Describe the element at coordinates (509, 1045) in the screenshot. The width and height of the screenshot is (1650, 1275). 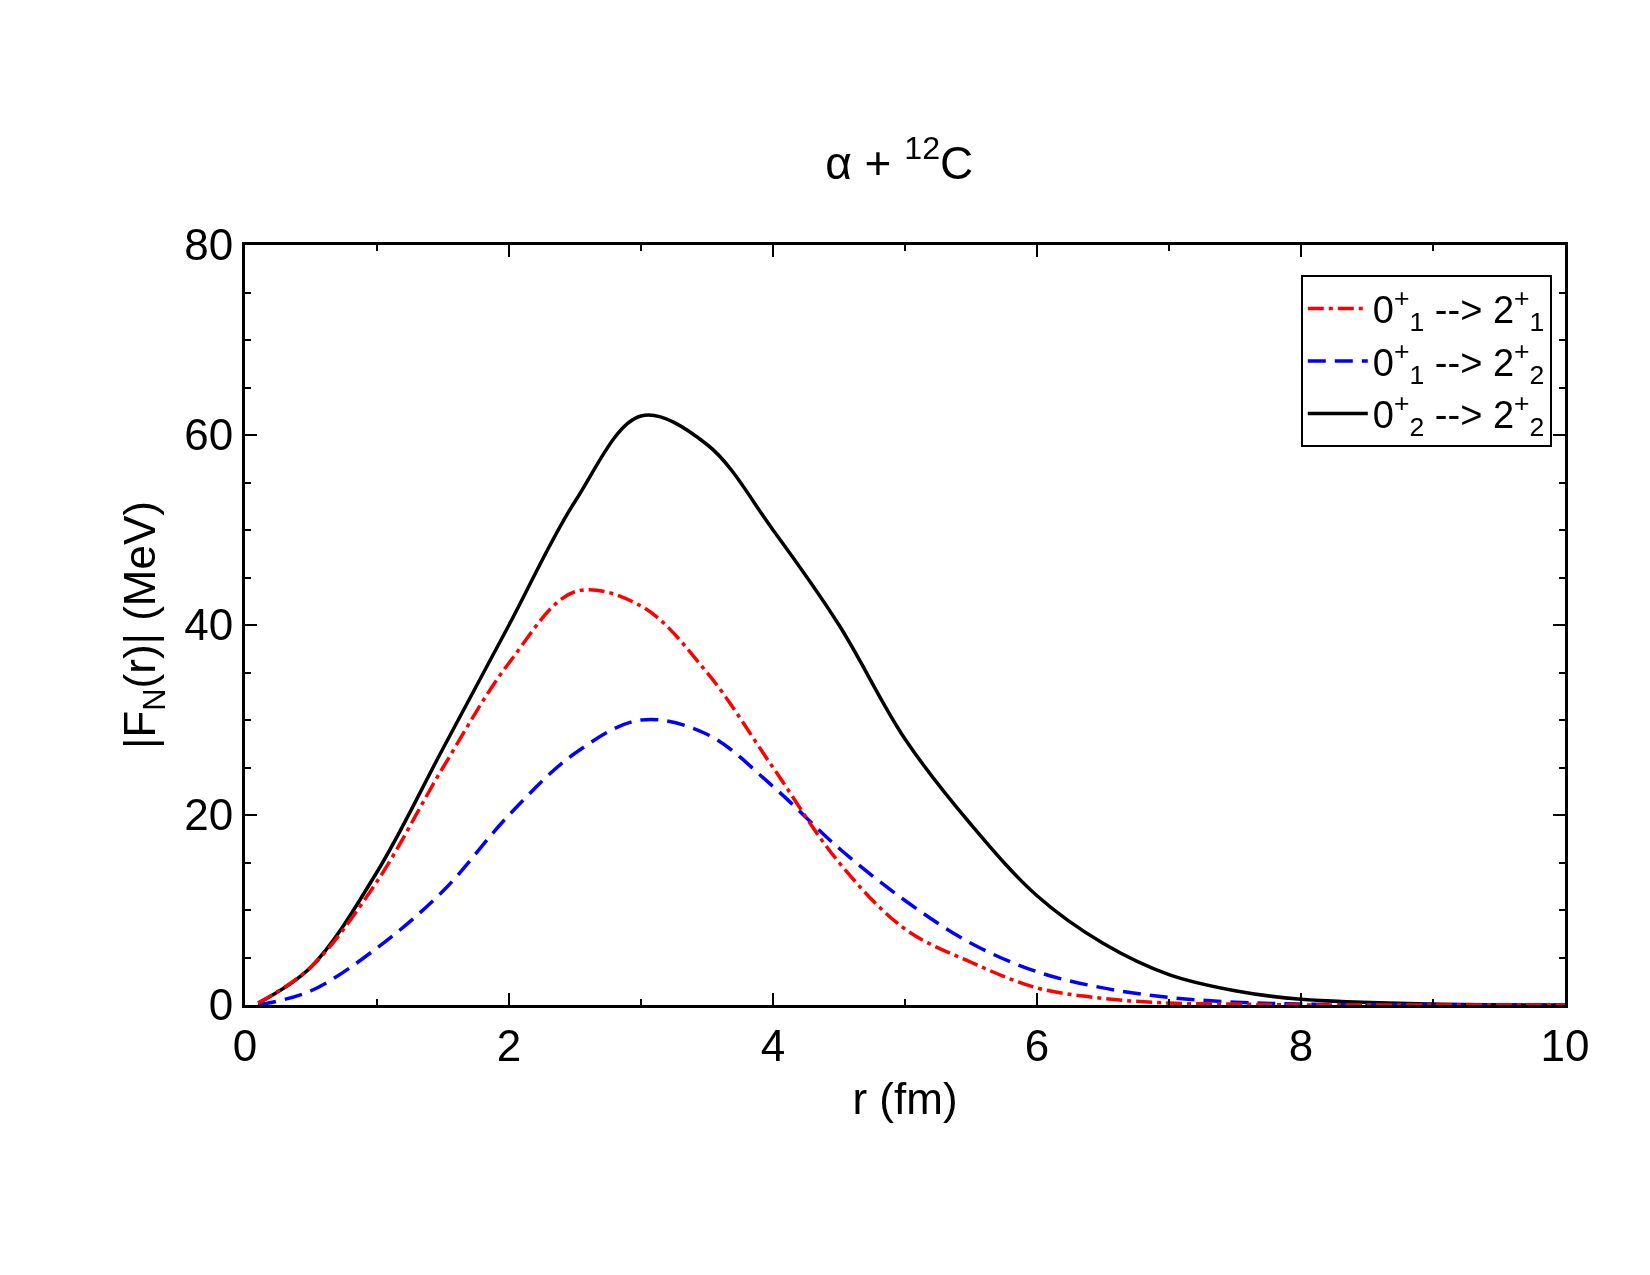
I see `x-tick-label: 2` at that location.